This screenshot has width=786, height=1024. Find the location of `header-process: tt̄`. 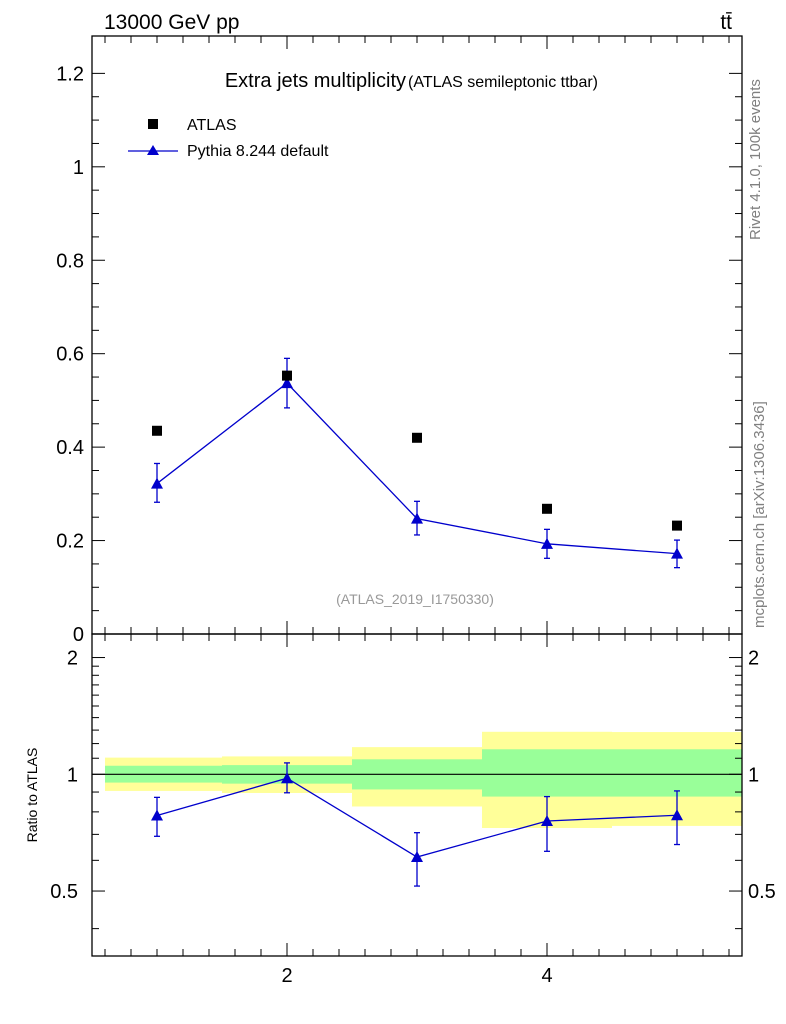

header-process: tt̄ is located at coordinates (726, 22).